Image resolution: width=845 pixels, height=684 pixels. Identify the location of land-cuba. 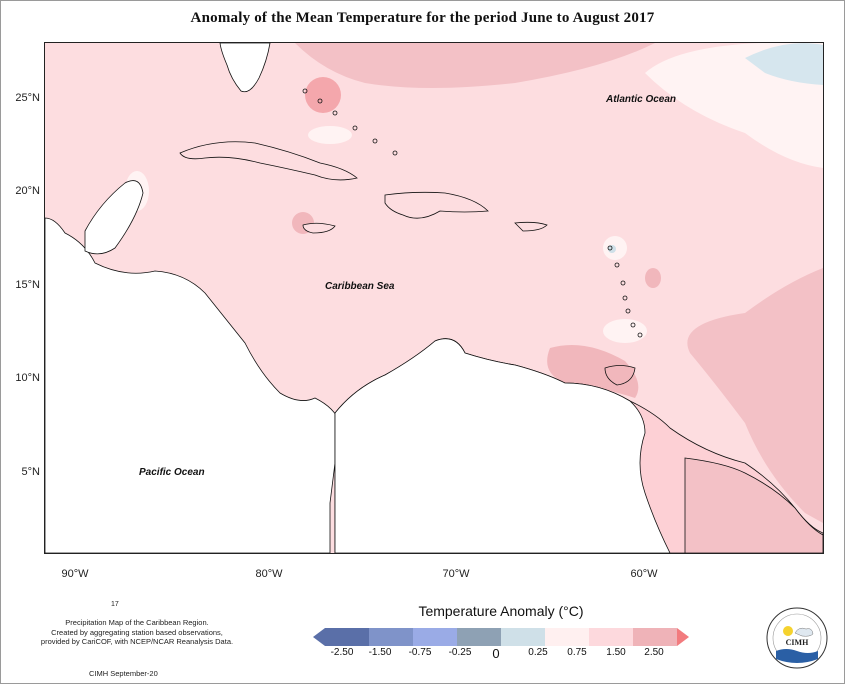
(268, 161).